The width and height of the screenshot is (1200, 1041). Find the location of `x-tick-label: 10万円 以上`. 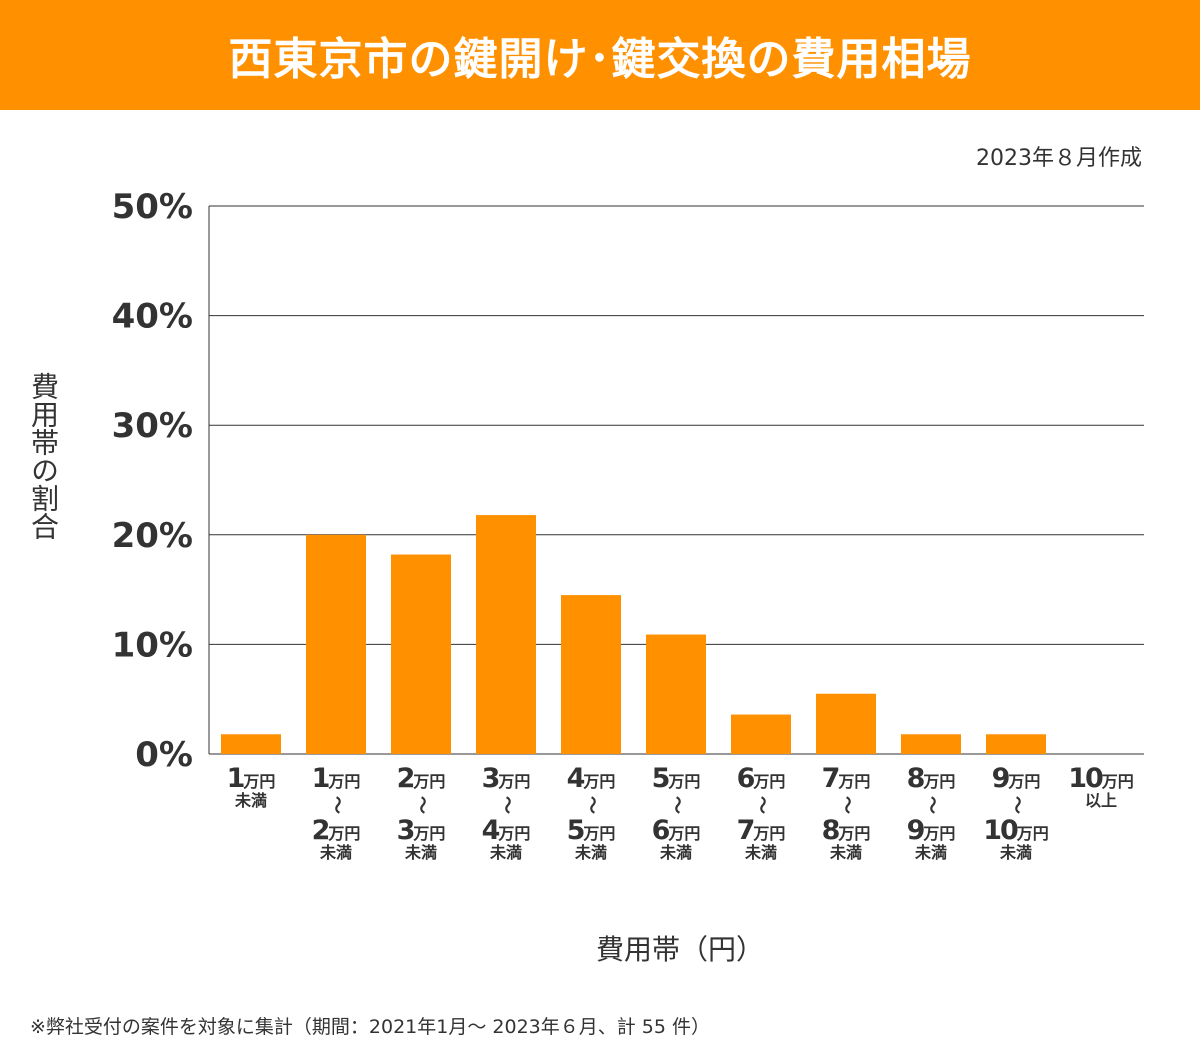

x-tick-label: 10万円 以上 is located at coordinates (1101, 786).